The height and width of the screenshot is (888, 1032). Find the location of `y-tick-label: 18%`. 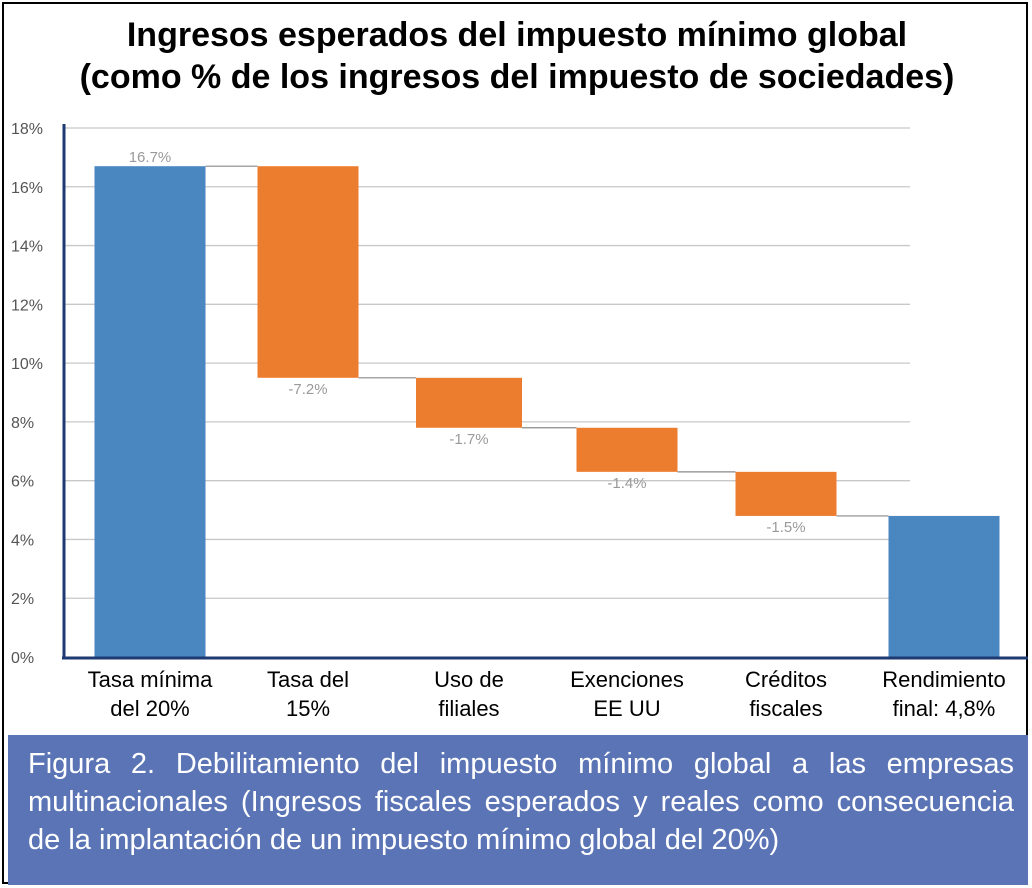

y-tick-label: 18% is located at coordinates (27, 129).